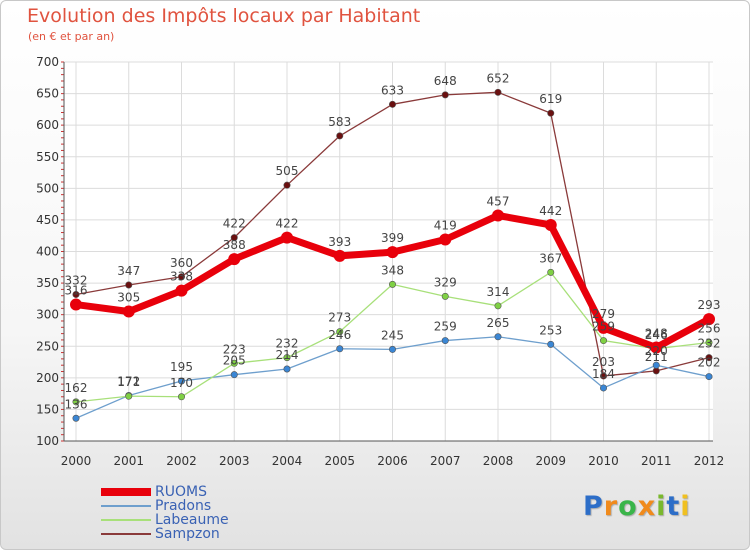  What do you see at coordinates (47, 62) in the screenshot?
I see `y-tick-label: 700` at bounding box center [47, 62].